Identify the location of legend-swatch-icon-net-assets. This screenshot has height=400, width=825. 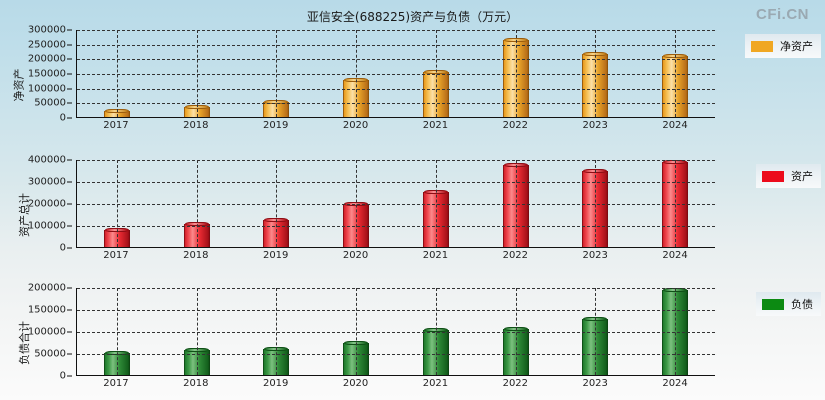
(762, 46).